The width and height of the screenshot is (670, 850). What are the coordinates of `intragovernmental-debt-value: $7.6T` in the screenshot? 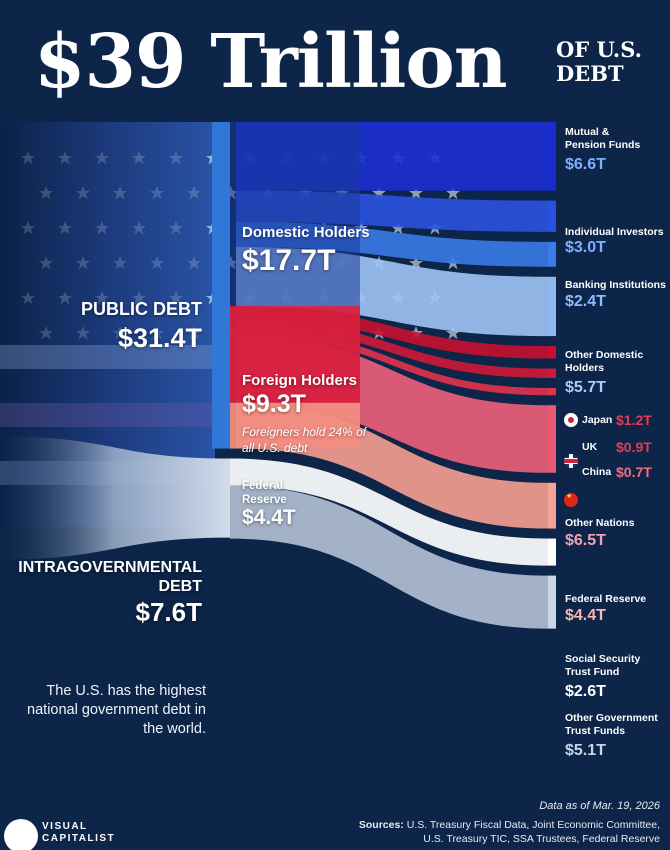 It's located at (169, 612).